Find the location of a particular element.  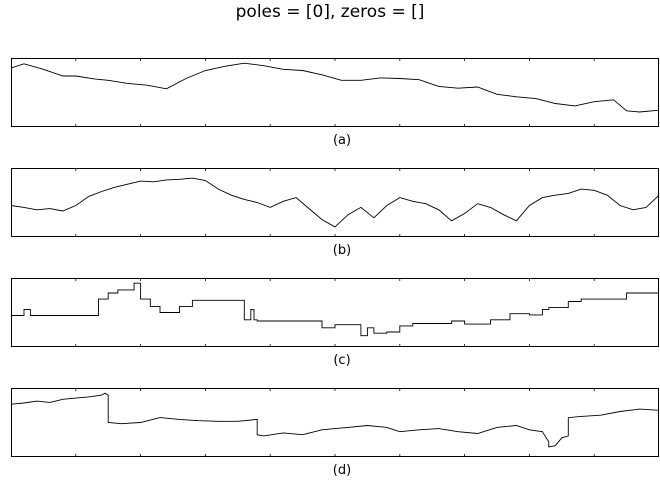

subplot-d is located at coordinates (335, 422).